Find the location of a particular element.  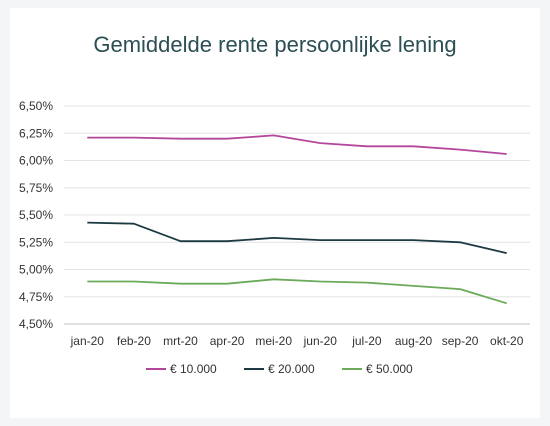

x-tick-label: jun-20 is located at coordinates (320, 341).